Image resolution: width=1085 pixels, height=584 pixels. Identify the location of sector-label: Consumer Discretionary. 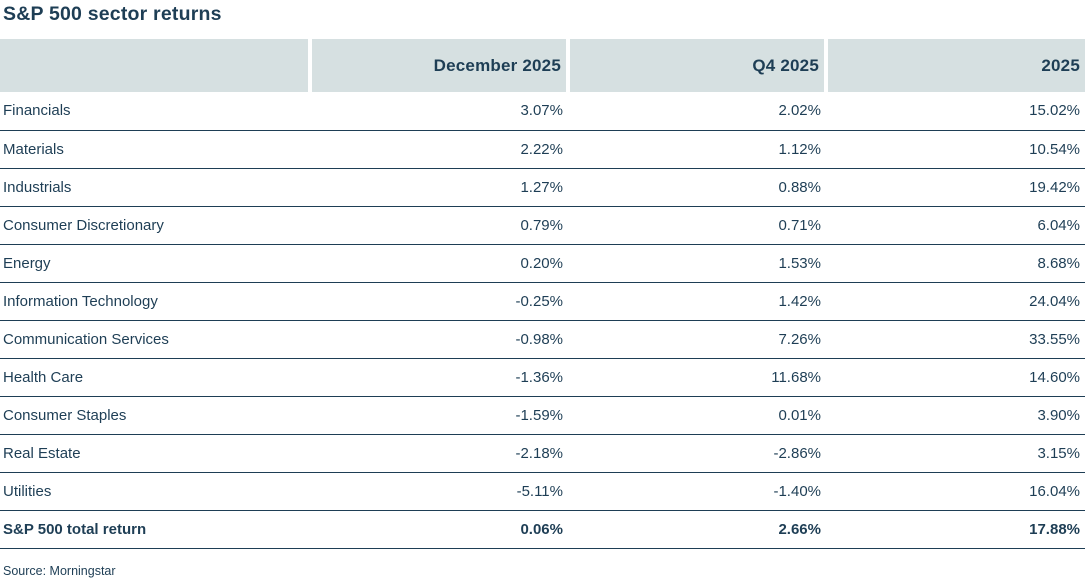
(155, 225).